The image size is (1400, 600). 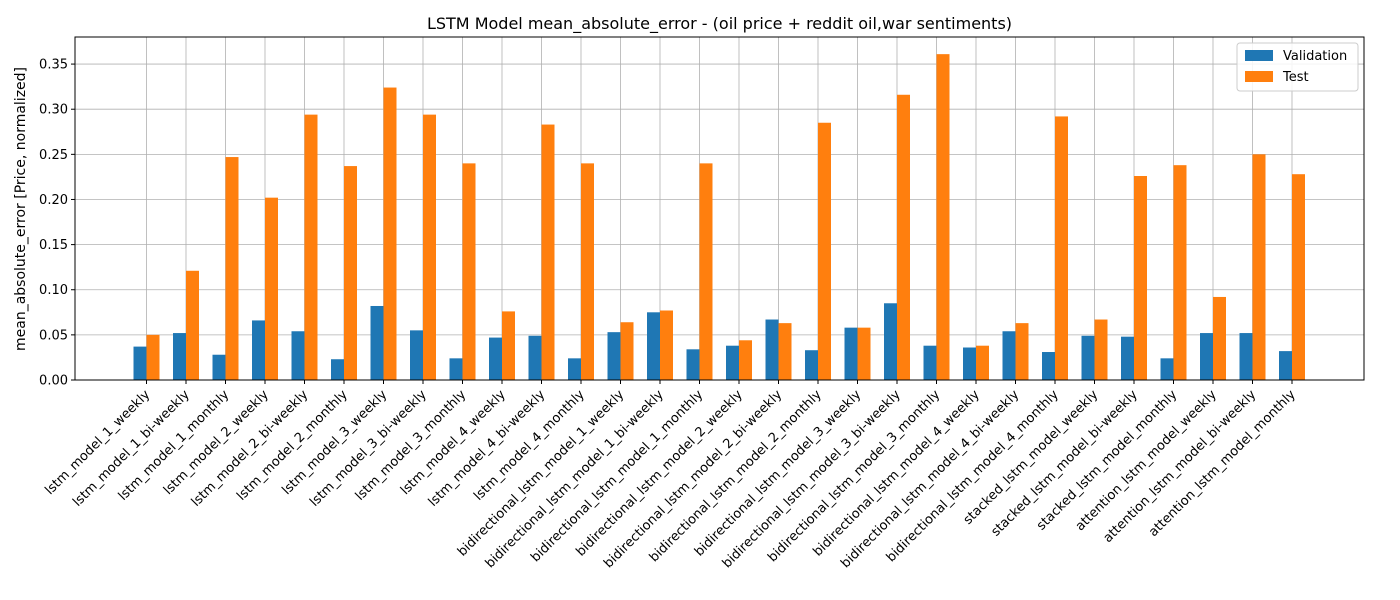 What do you see at coordinates (57, 223) in the screenshot?
I see `y-axis: 0.00 0.05 0.10 0.15 0.20 0.25 0.30 0.35` at bounding box center [57, 223].